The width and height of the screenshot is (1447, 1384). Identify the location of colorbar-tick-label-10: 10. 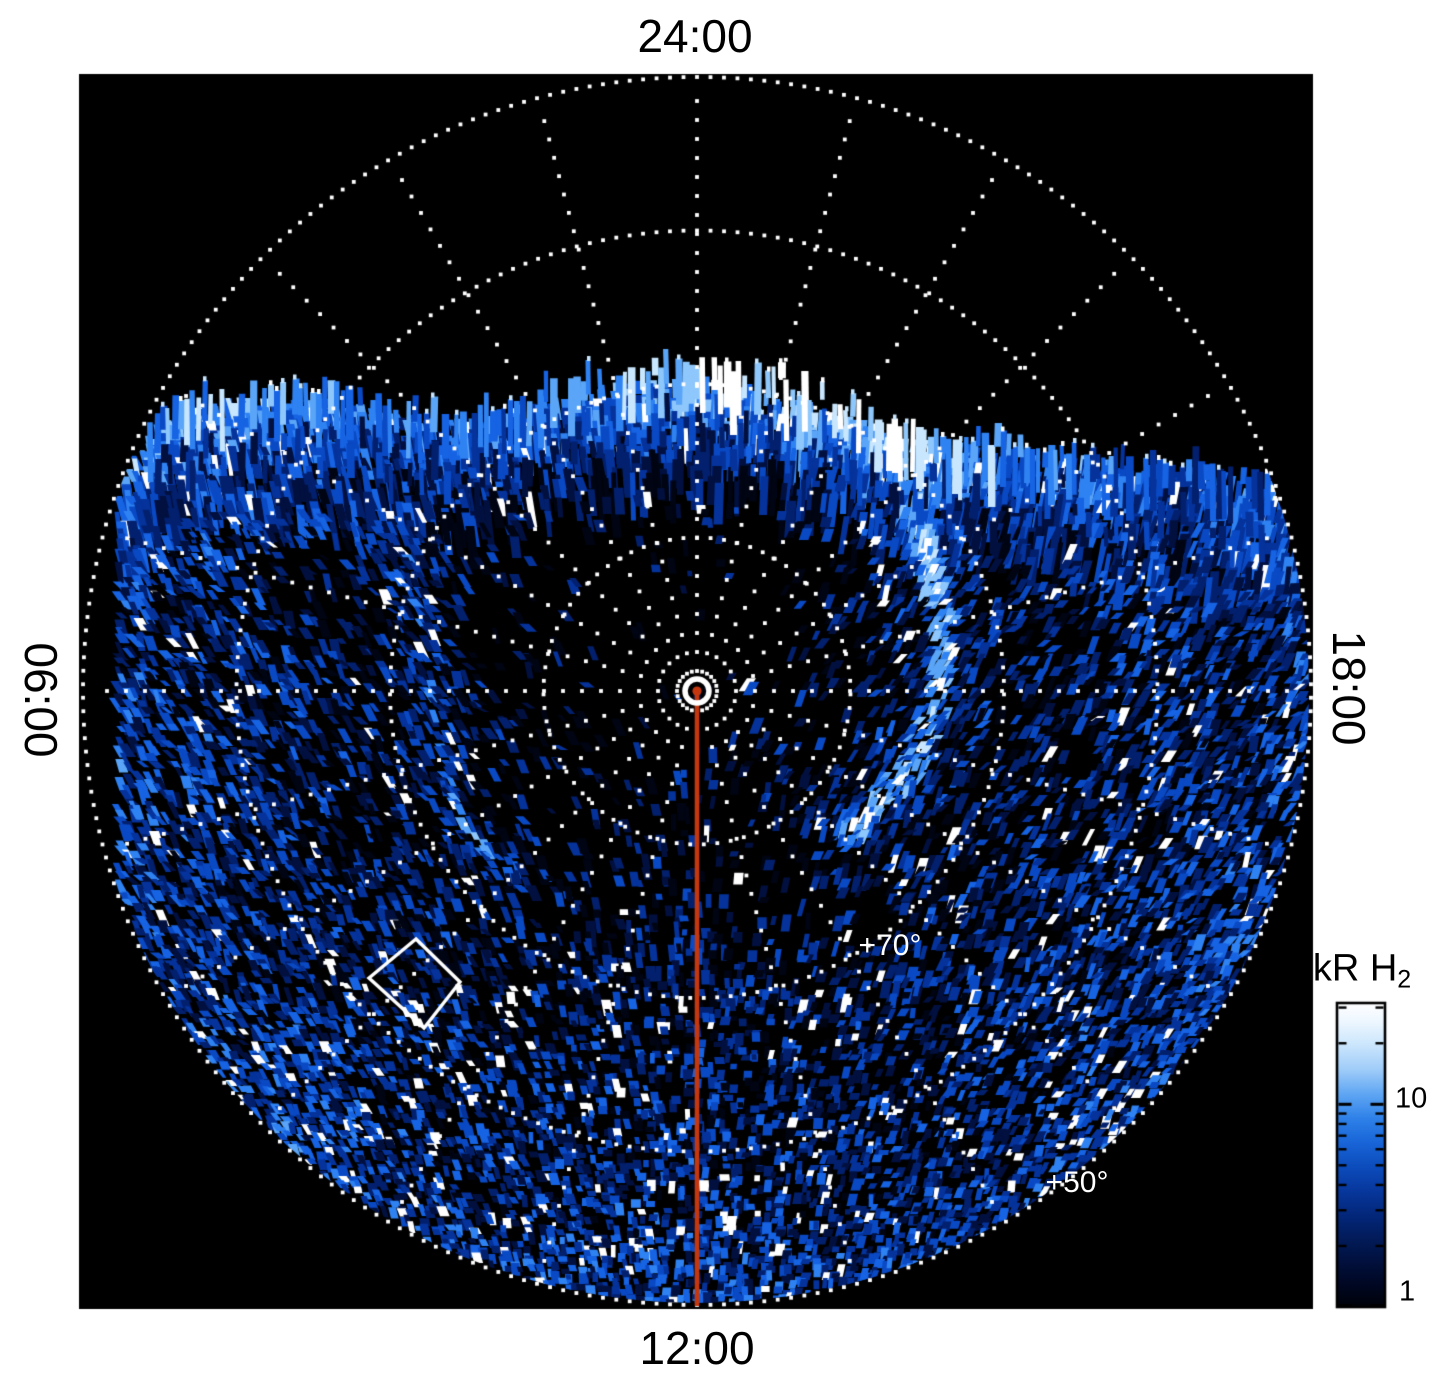
(1411, 1098).